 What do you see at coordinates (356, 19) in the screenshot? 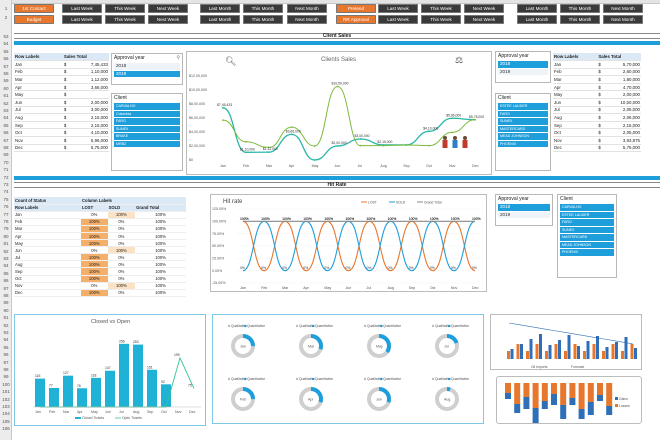
I see `filter-button-rr-approval: RR Approval` at bounding box center [356, 19].